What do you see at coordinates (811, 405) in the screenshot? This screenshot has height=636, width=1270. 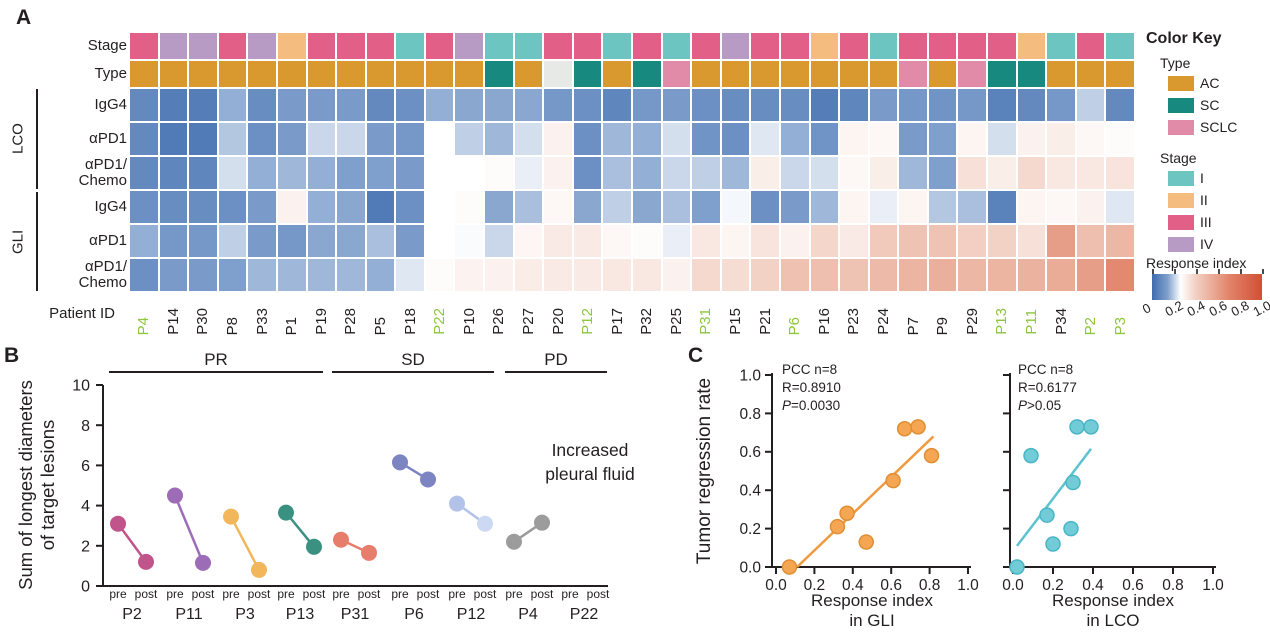 I see `c-stat-line: P=0.0030` at bounding box center [811, 405].